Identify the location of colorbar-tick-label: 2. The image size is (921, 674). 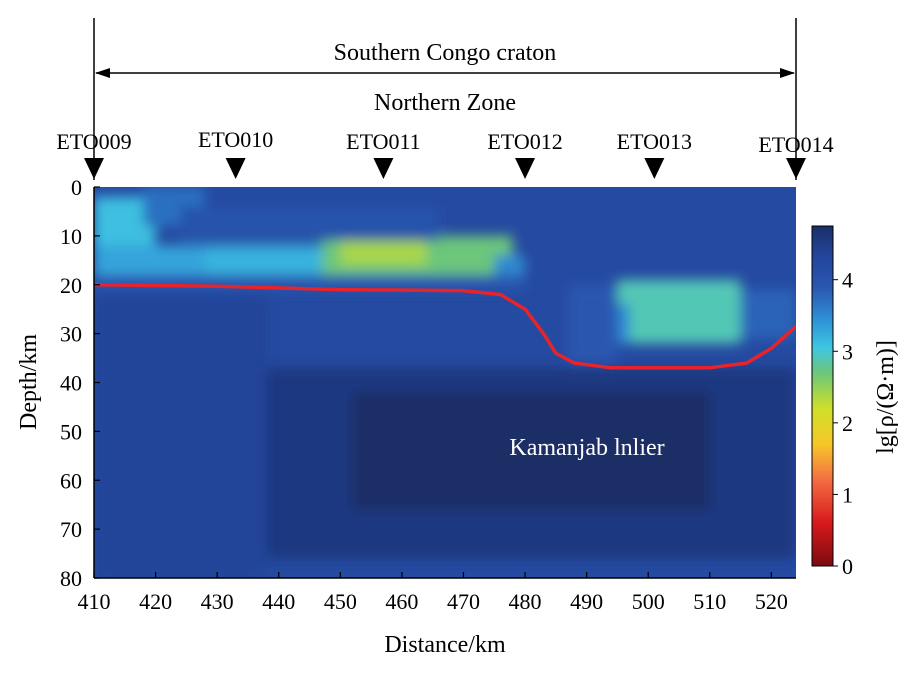
(847, 423).